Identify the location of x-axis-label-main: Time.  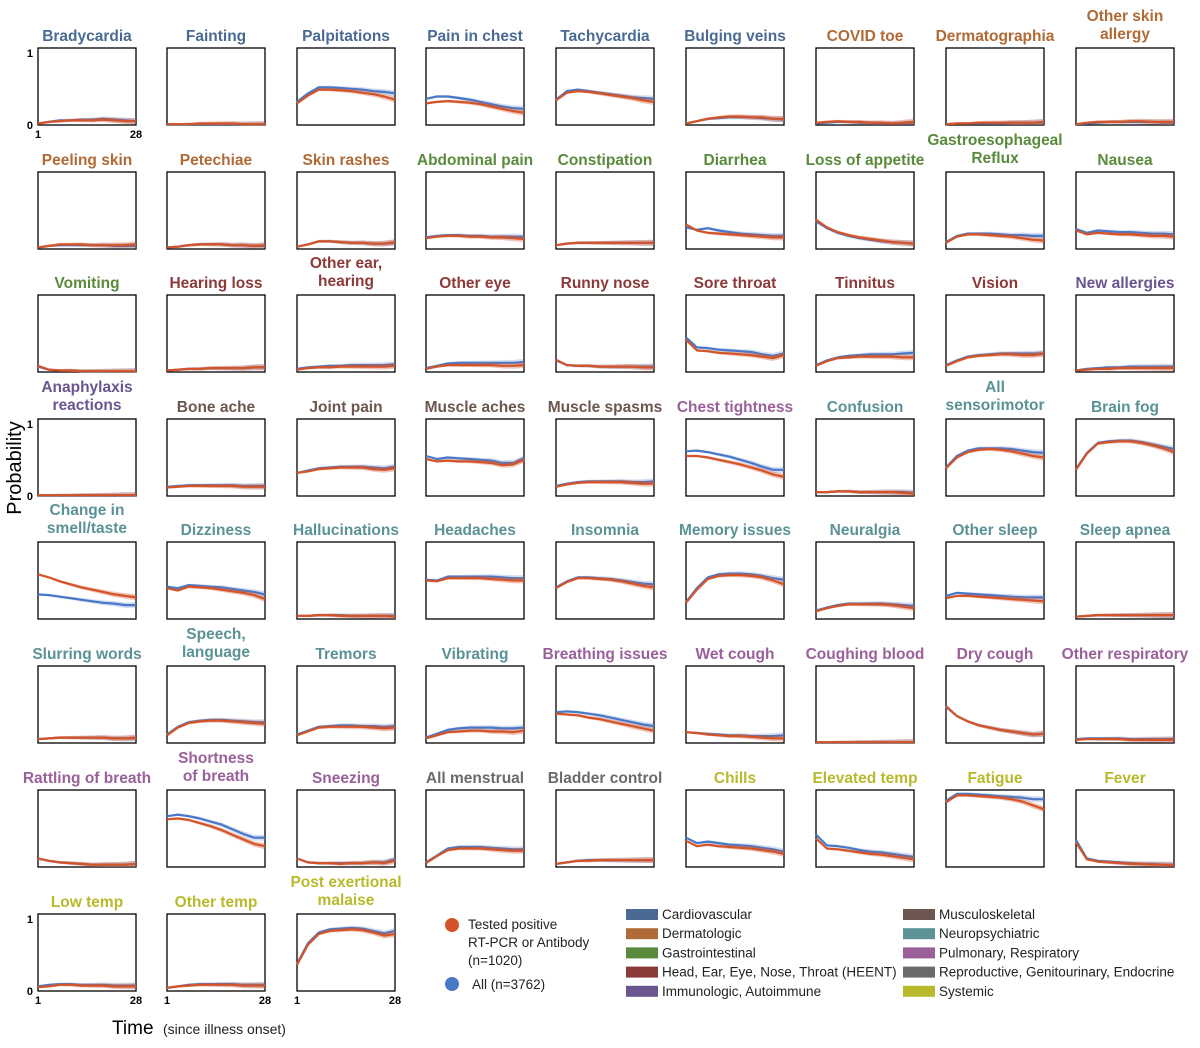
(133, 1028).